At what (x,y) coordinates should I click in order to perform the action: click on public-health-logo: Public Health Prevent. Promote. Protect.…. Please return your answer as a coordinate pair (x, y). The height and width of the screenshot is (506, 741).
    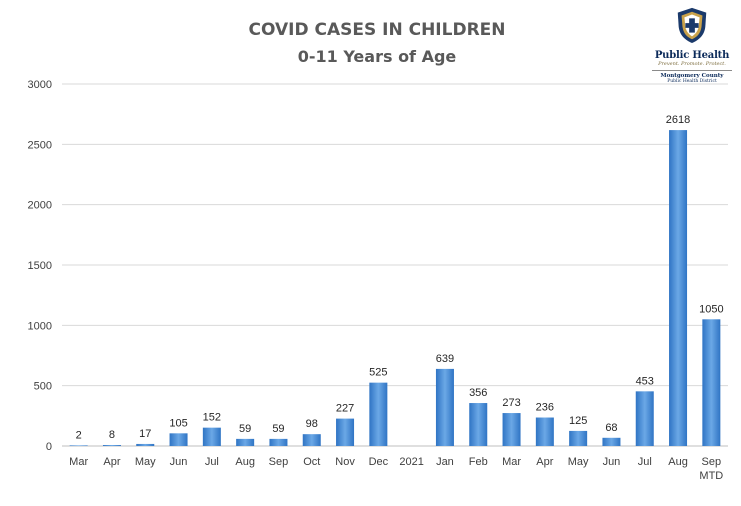
    Looking at the image, I should click on (692, 45).